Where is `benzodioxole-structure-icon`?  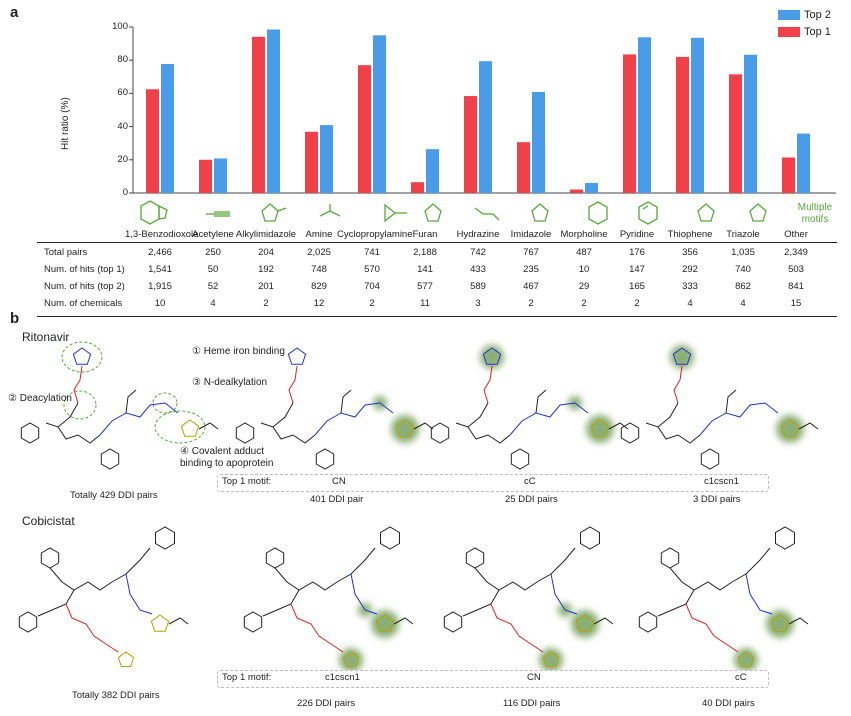
benzodioxole-structure-icon is located at coordinates (154, 212).